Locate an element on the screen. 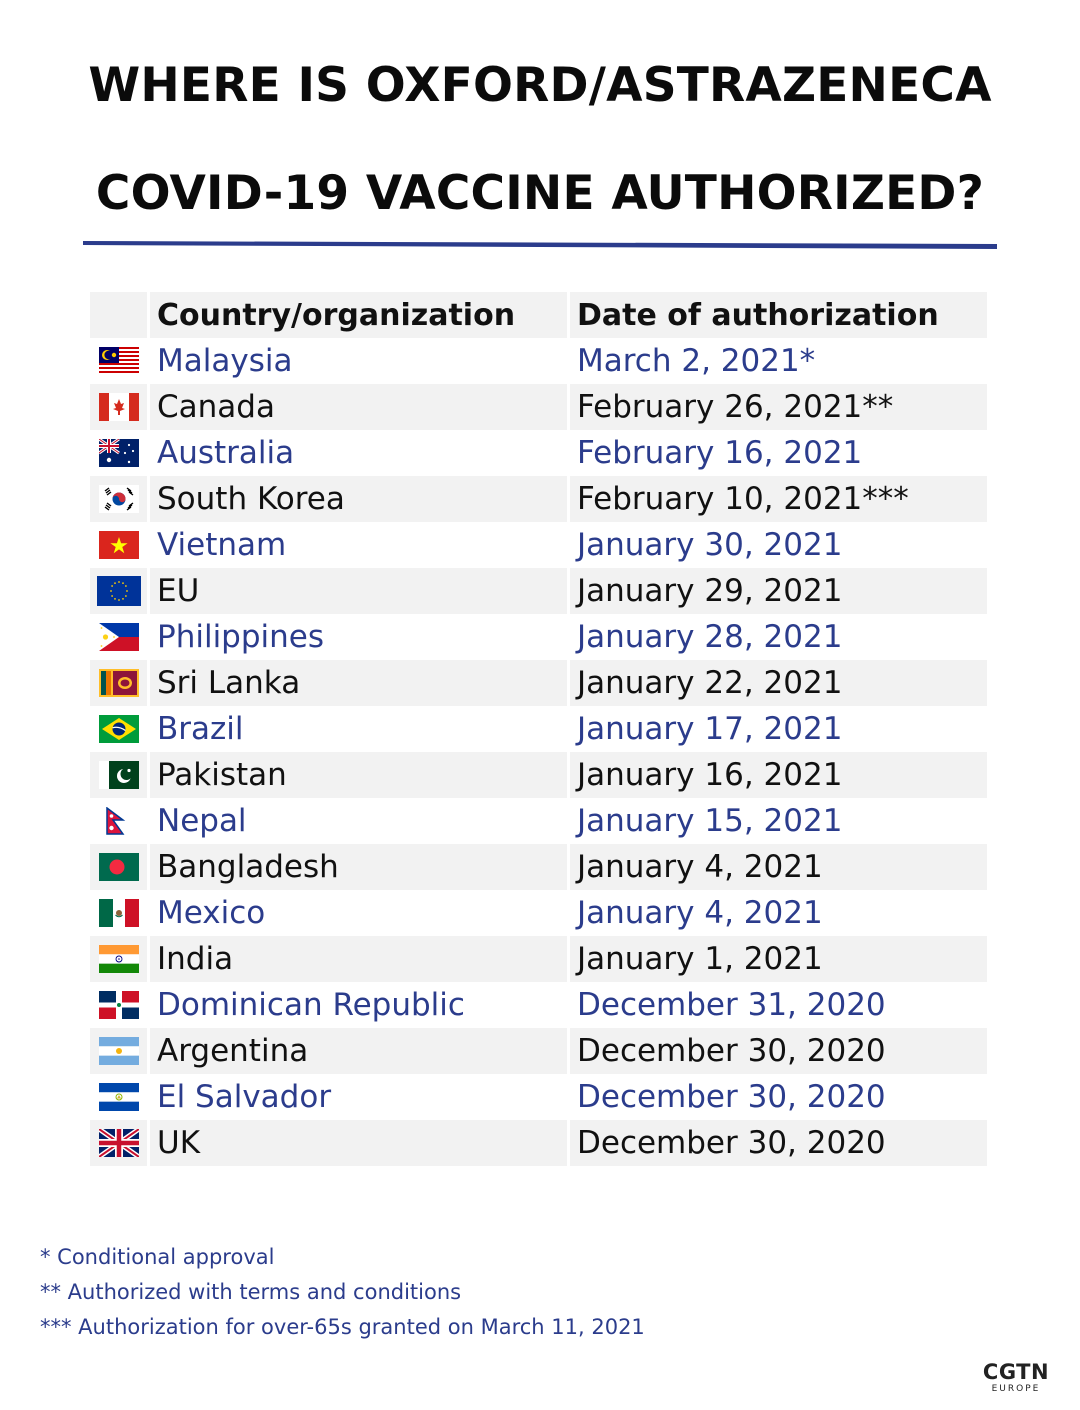  bangladesh-flag-icon is located at coordinates (118, 867).